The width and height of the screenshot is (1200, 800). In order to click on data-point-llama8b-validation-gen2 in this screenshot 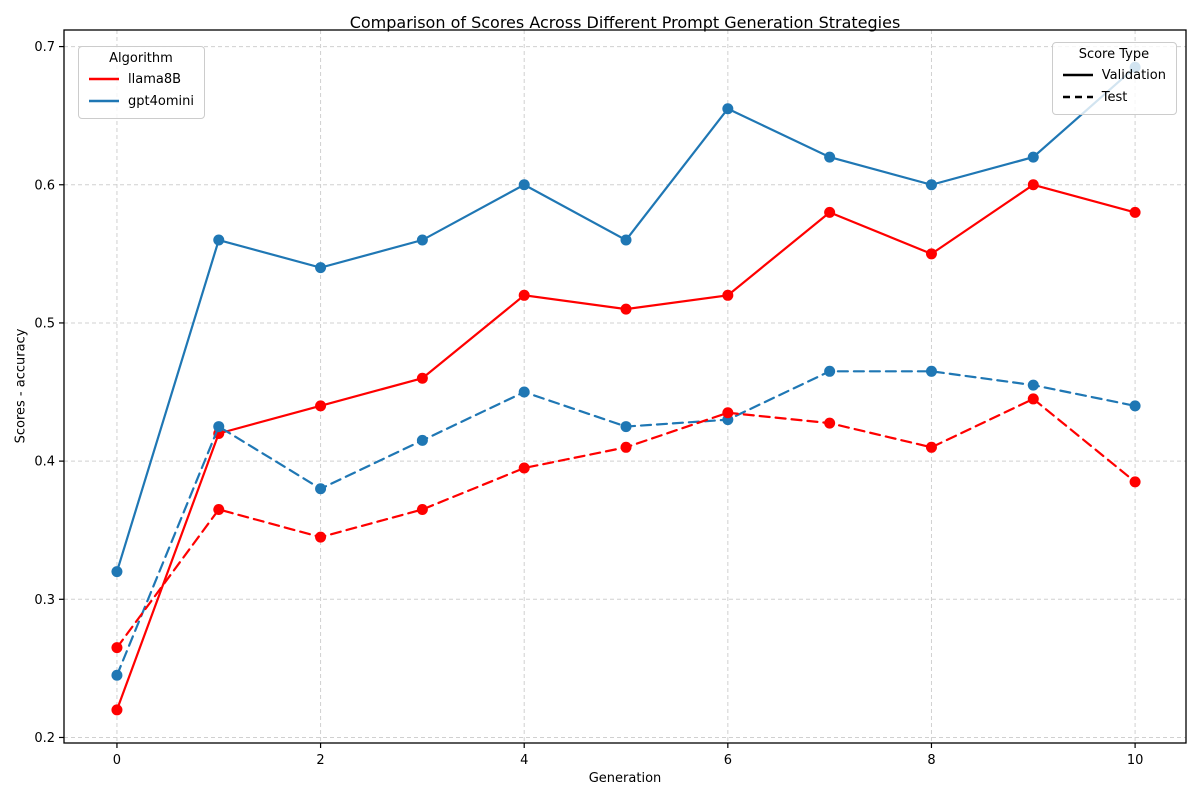, I will do `click(321, 406)`.